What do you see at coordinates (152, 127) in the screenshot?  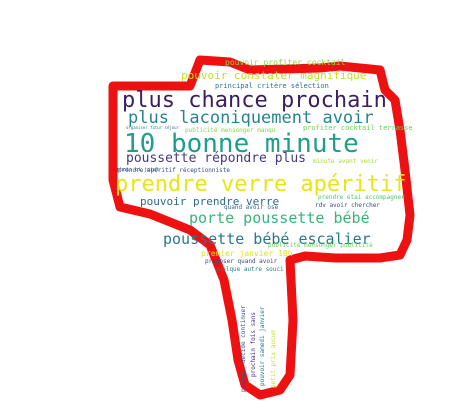 I see `word: organiser futur séjour` at bounding box center [152, 127].